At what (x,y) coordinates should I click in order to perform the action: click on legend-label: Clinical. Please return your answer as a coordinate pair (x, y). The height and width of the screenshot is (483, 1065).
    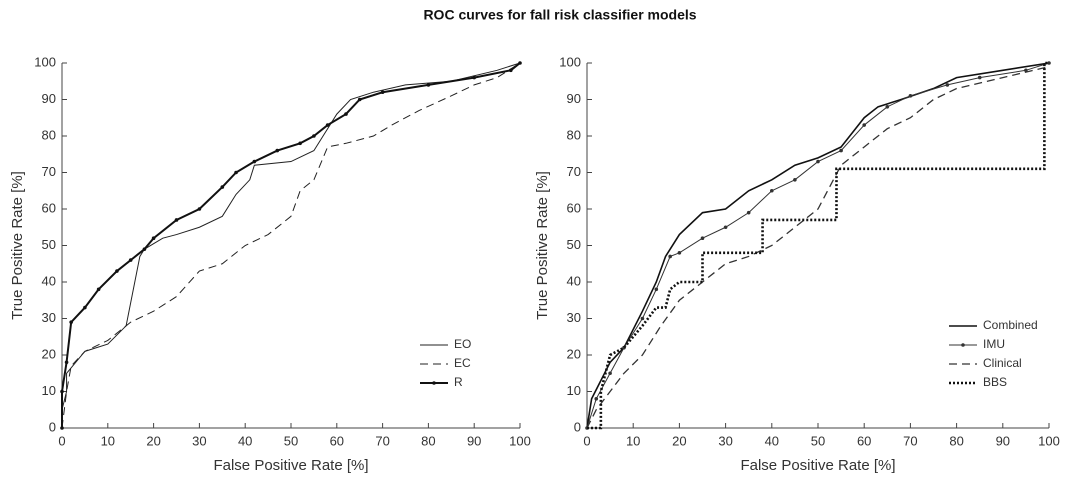
    Looking at the image, I should click on (1002, 363).